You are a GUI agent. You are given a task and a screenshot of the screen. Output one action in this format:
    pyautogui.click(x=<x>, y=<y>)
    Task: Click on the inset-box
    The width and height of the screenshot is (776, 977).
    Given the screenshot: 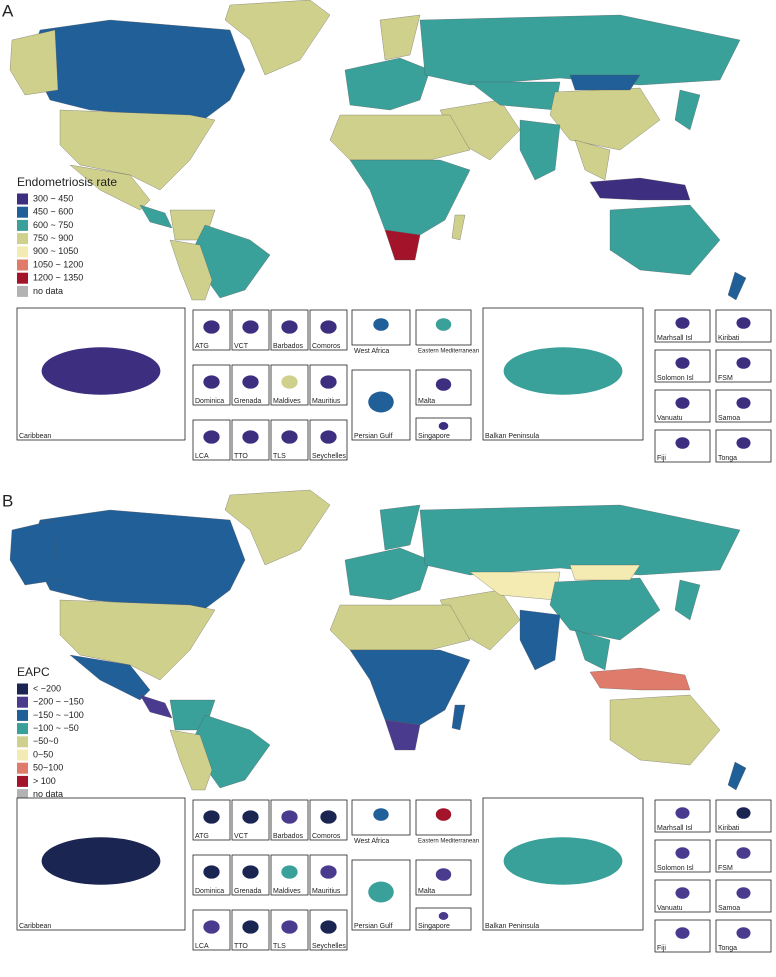 What is the action you would take?
    pyautogui.click(x=381, y=405)
    